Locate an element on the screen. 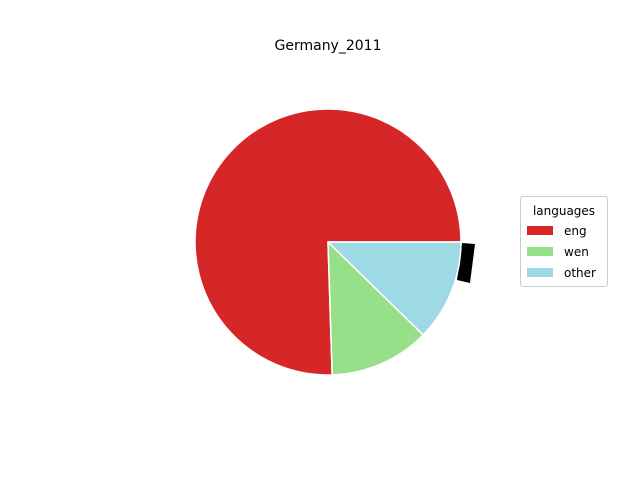 This screenshot has height=480, width=640. legend-items: eng wen other is located at coordinates (561, 252).